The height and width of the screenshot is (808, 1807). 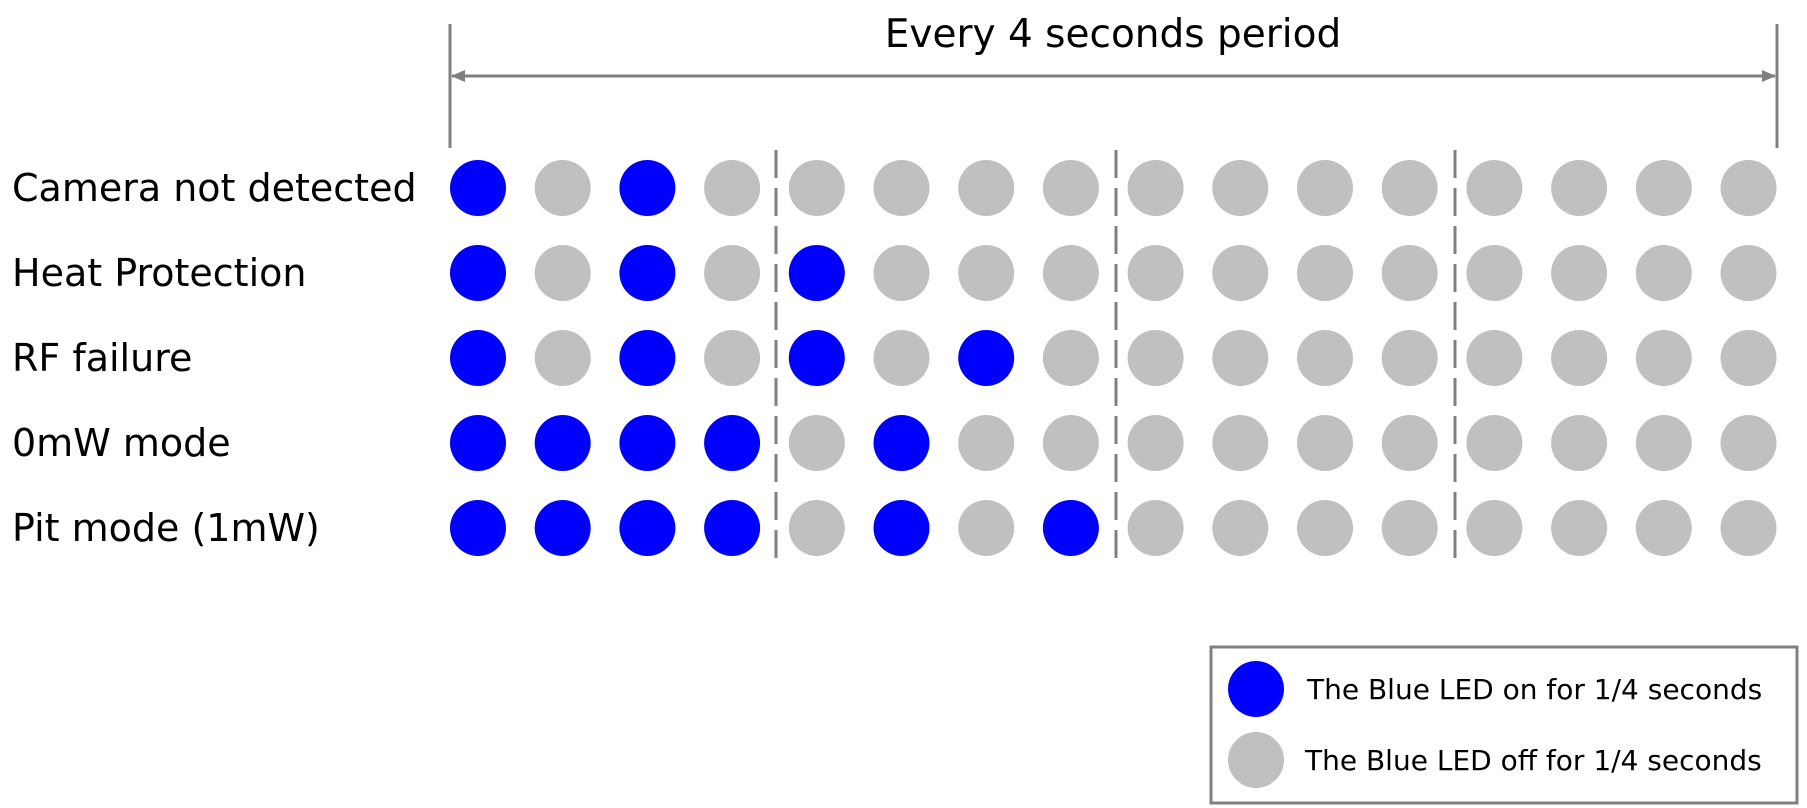 I want to click on led-row: Pit mode (1mW), so click(x=894, y=528).